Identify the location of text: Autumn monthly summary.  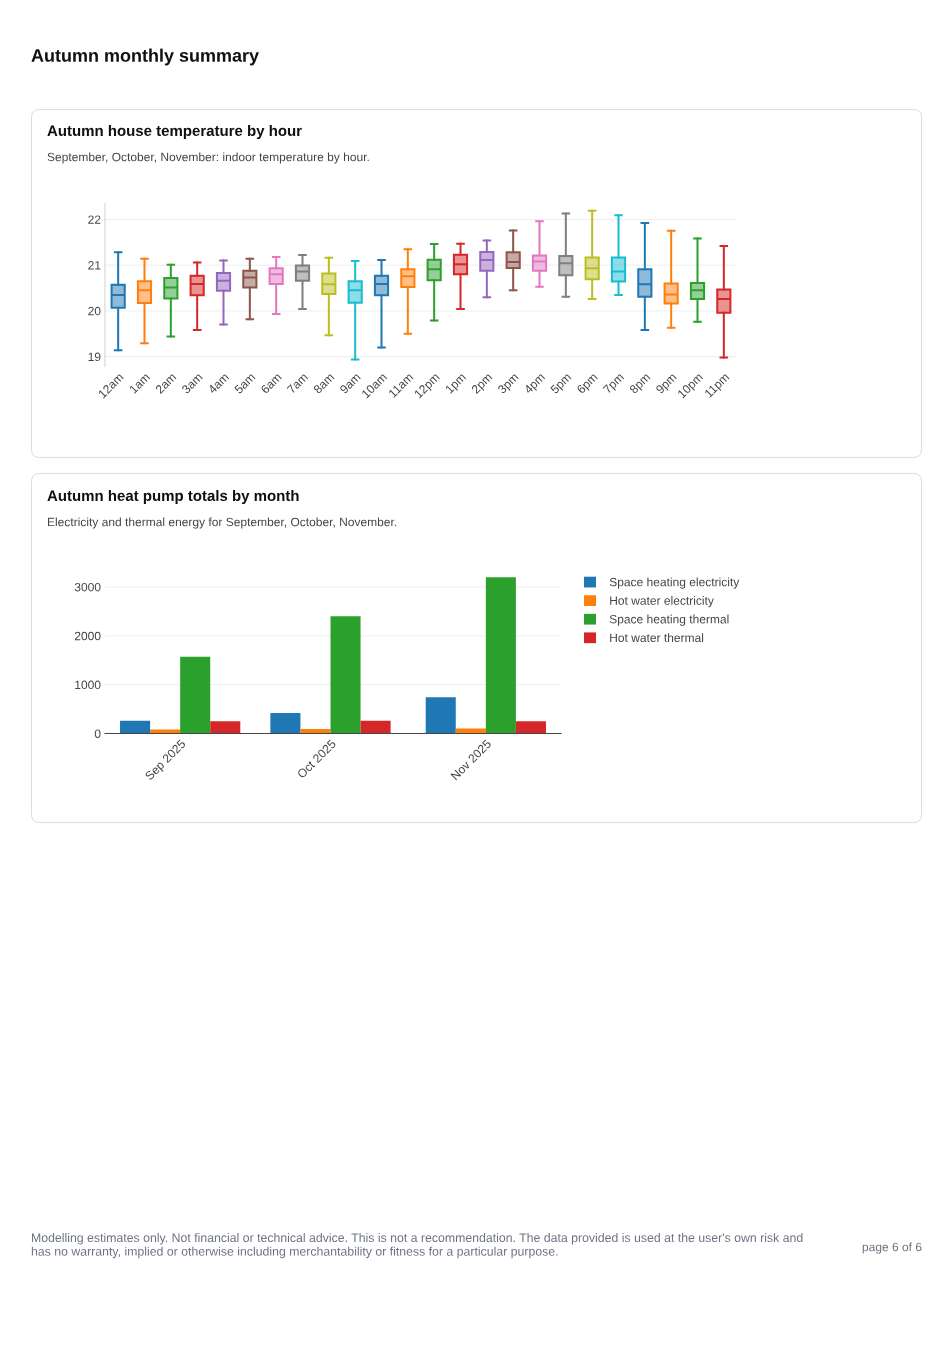
(145, 57).